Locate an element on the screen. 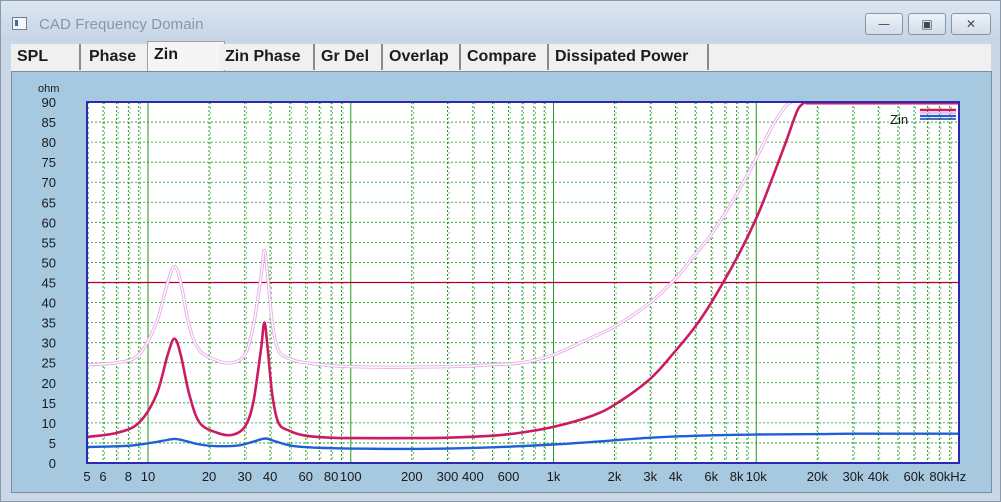 The image size is (1001, 502). y-tick-label: 65 is located at coordinates (49, 202).